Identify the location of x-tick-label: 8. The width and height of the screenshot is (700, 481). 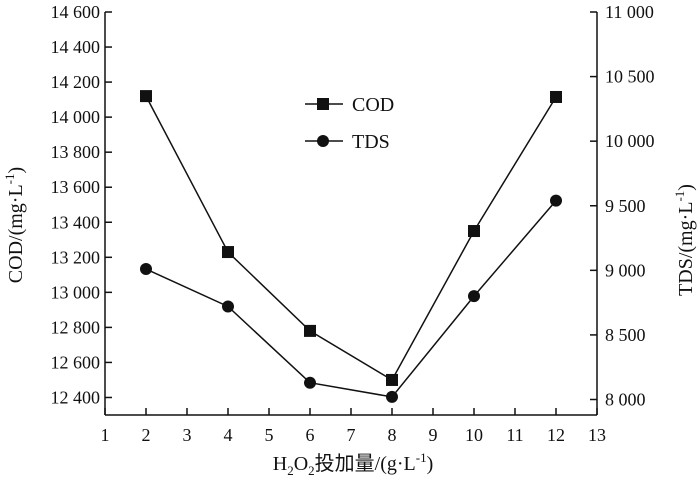
(392, 435).